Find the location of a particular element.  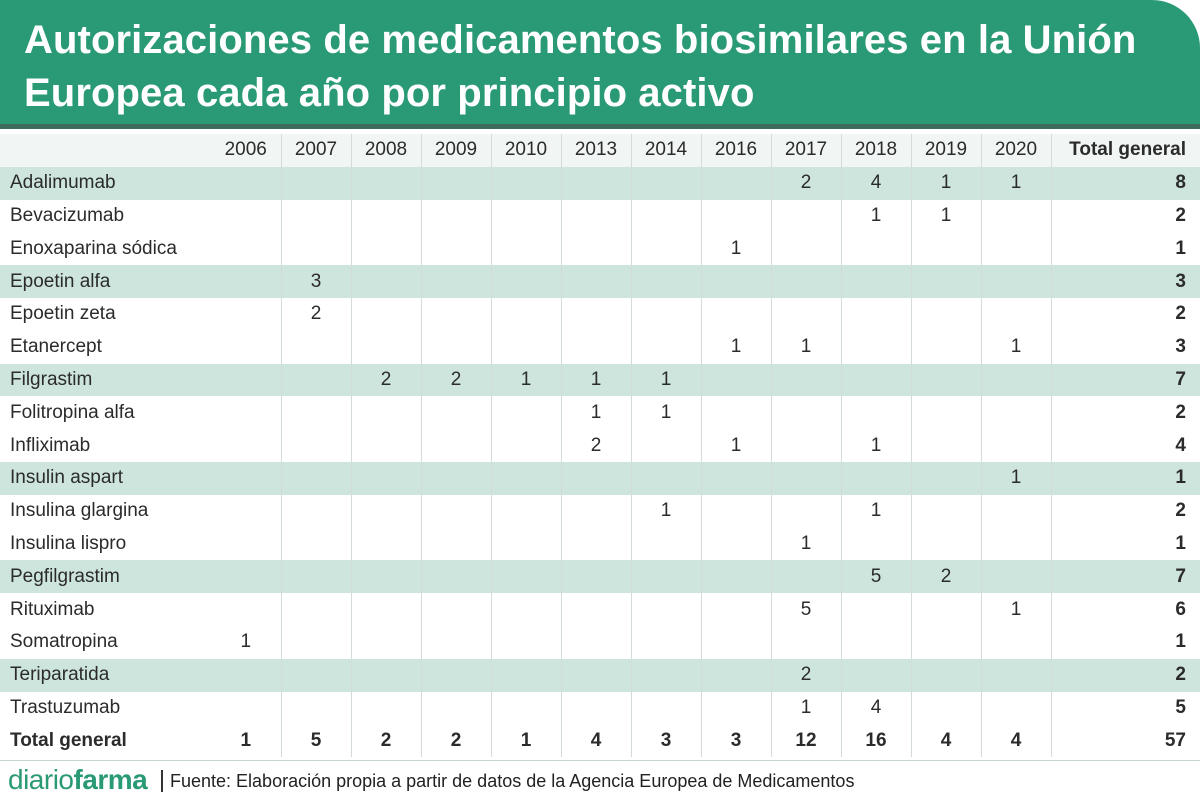

table-row: Somatropina 1 1 is located at coordinates (600, 642).